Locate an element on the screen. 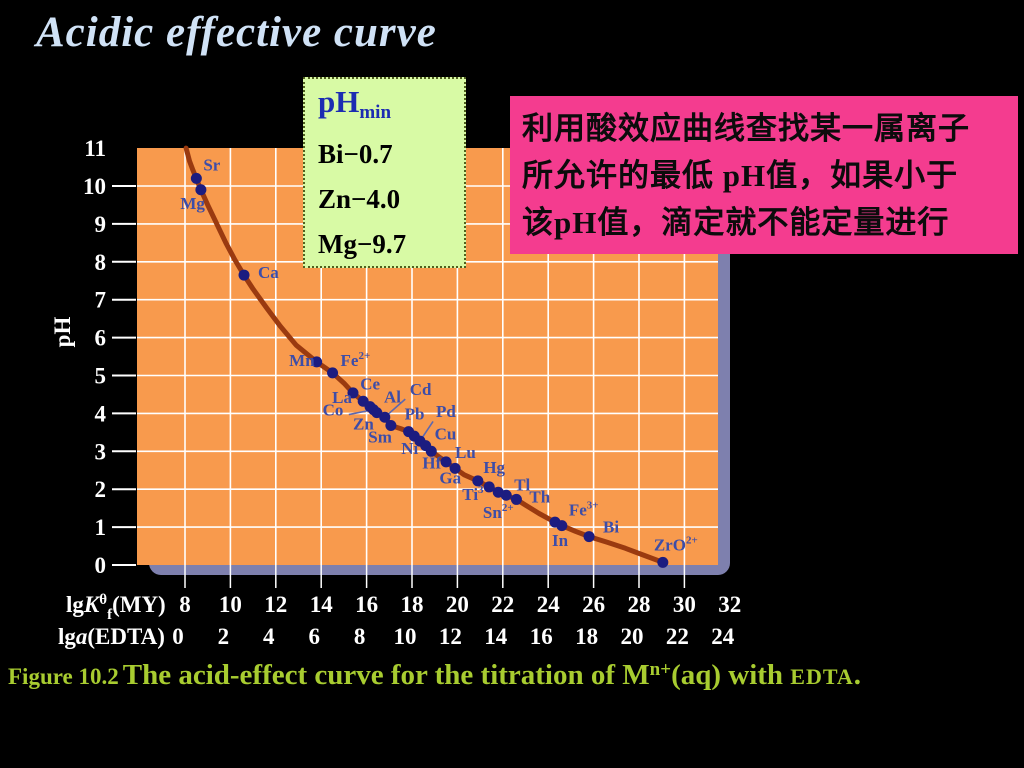 The height and width of the screenshot is (768, 1024). y-tick-label: 10 is located at coordinates (94, 186).